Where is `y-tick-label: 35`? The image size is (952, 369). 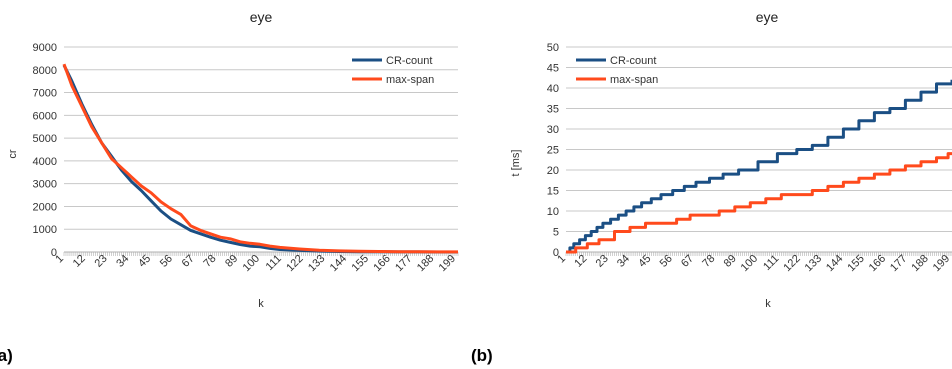
y-tick-label: 35 is located at coordinates (553, 110).